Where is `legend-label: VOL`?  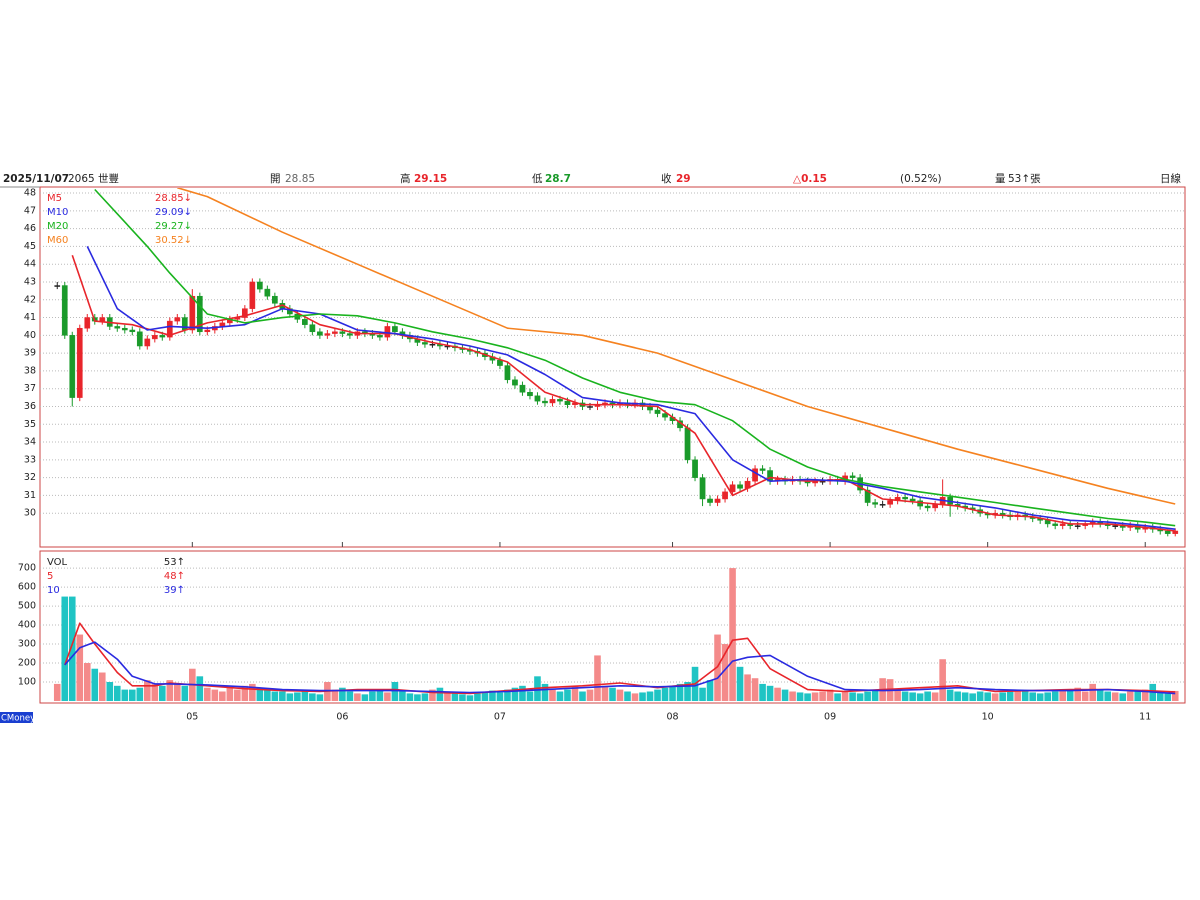
legend-label: VOL is located at coordinates (57, 562).